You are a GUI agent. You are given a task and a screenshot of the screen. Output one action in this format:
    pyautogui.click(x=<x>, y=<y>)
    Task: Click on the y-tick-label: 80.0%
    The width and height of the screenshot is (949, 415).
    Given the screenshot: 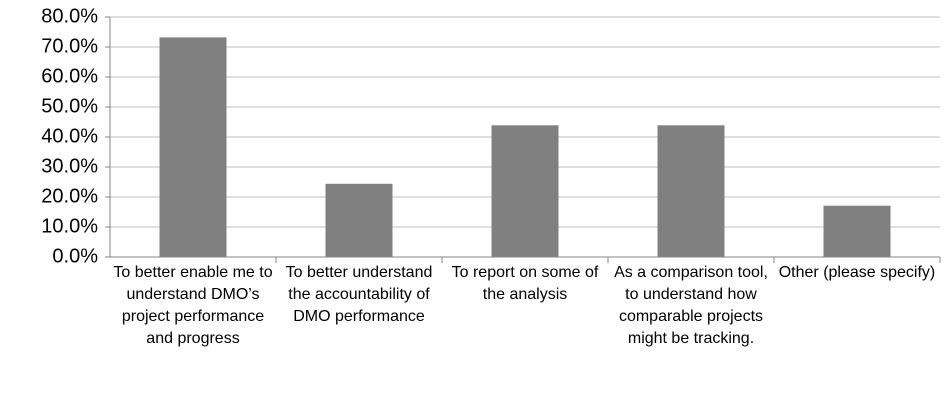 What is the action you would take?
    pyautogui.click(x=69, y=16)
    